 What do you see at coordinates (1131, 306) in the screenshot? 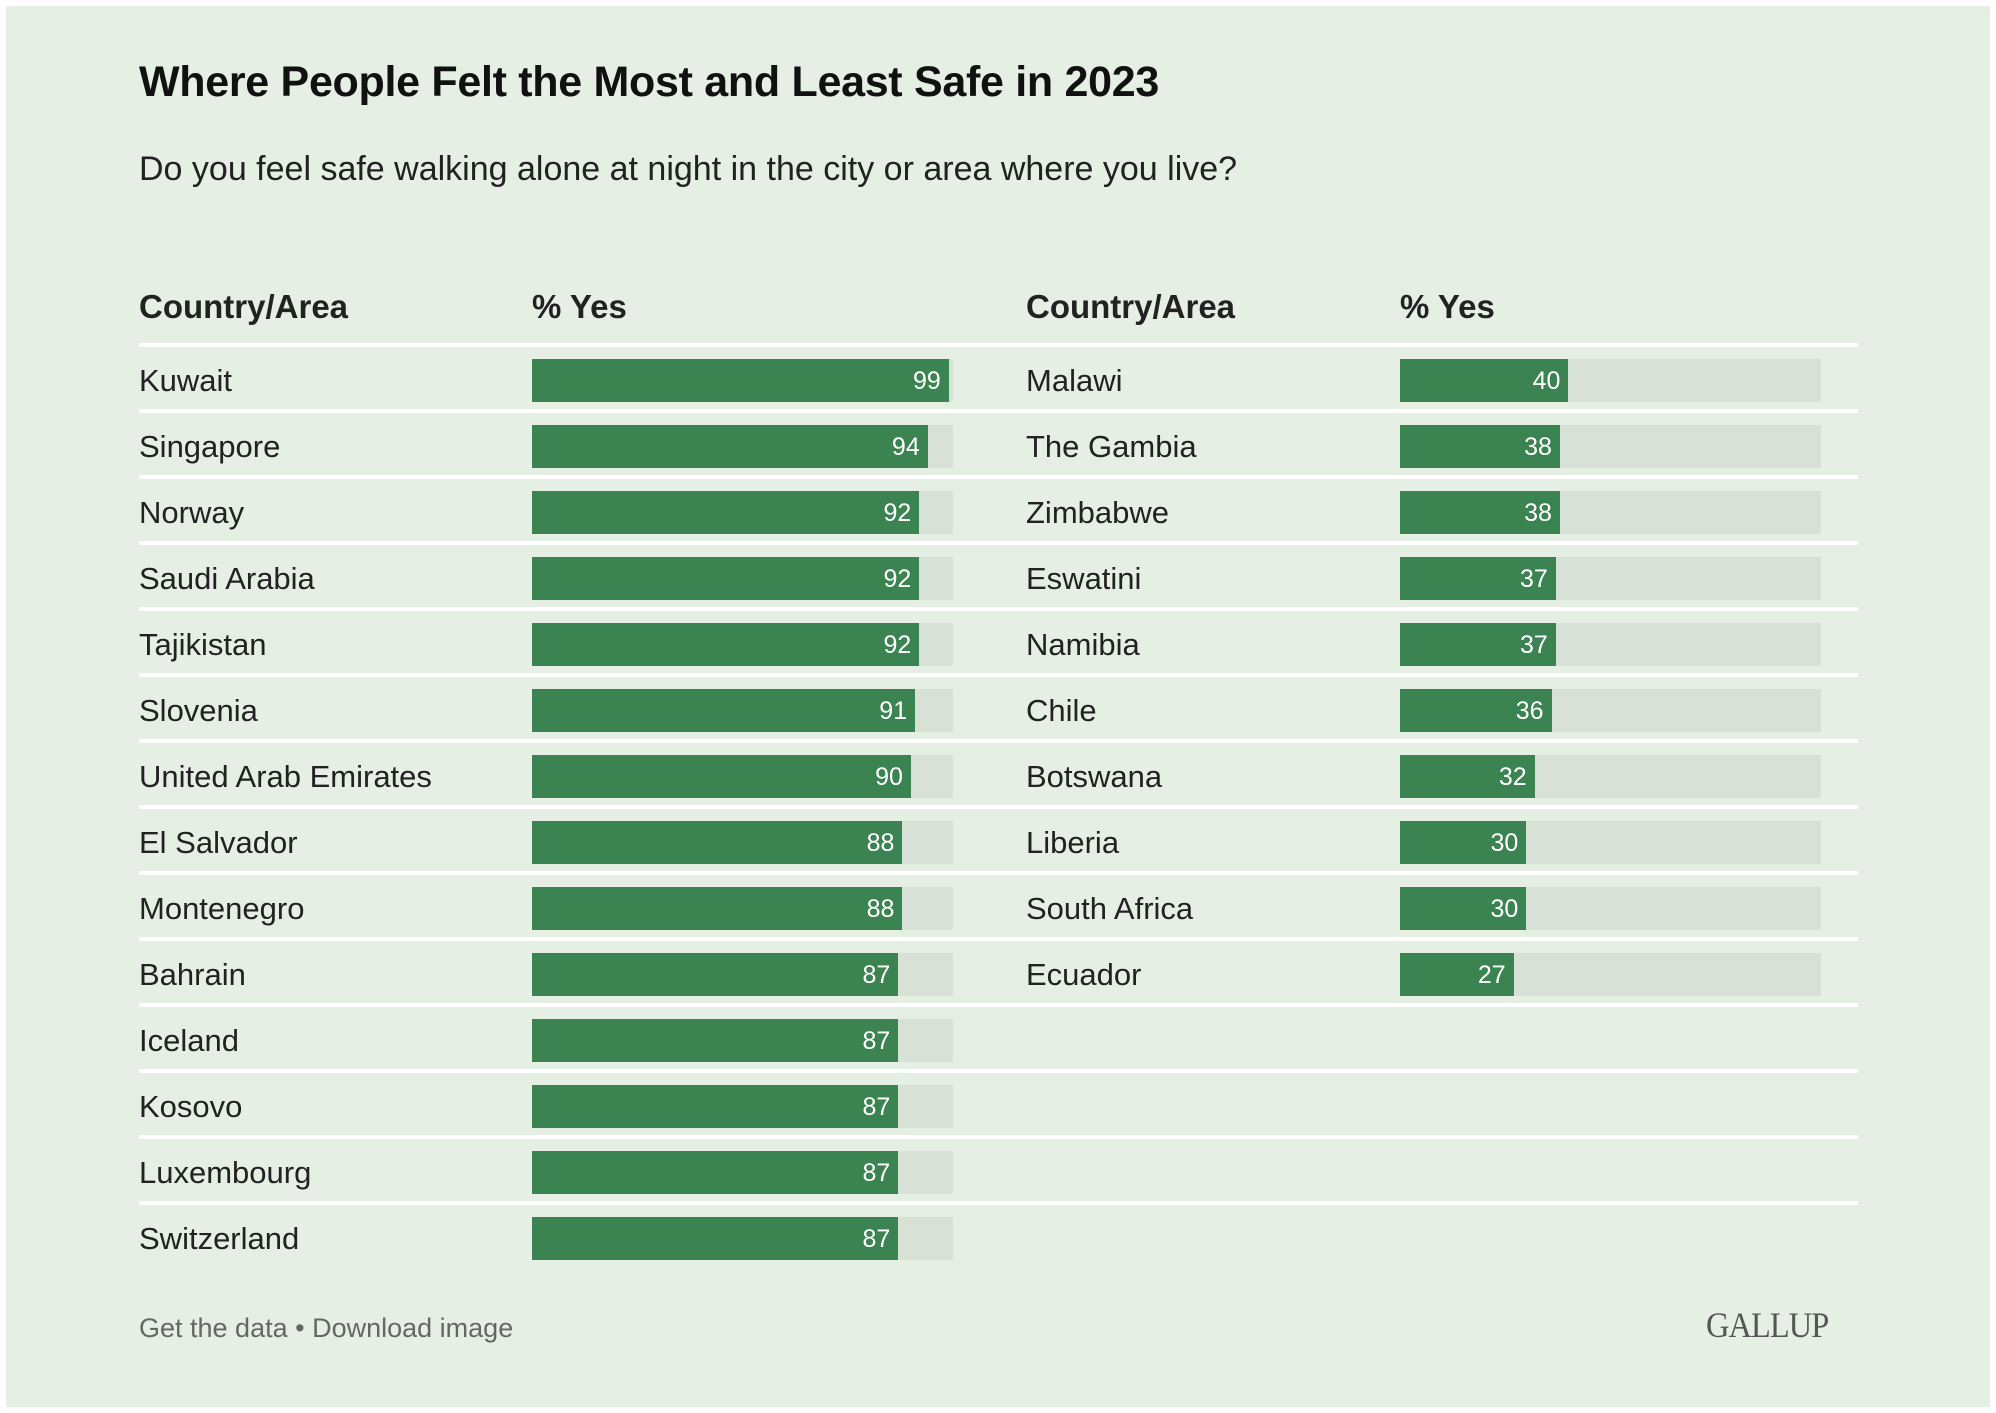
I see `right-header-country: Country/Area` at bounding box center [1131, 306].